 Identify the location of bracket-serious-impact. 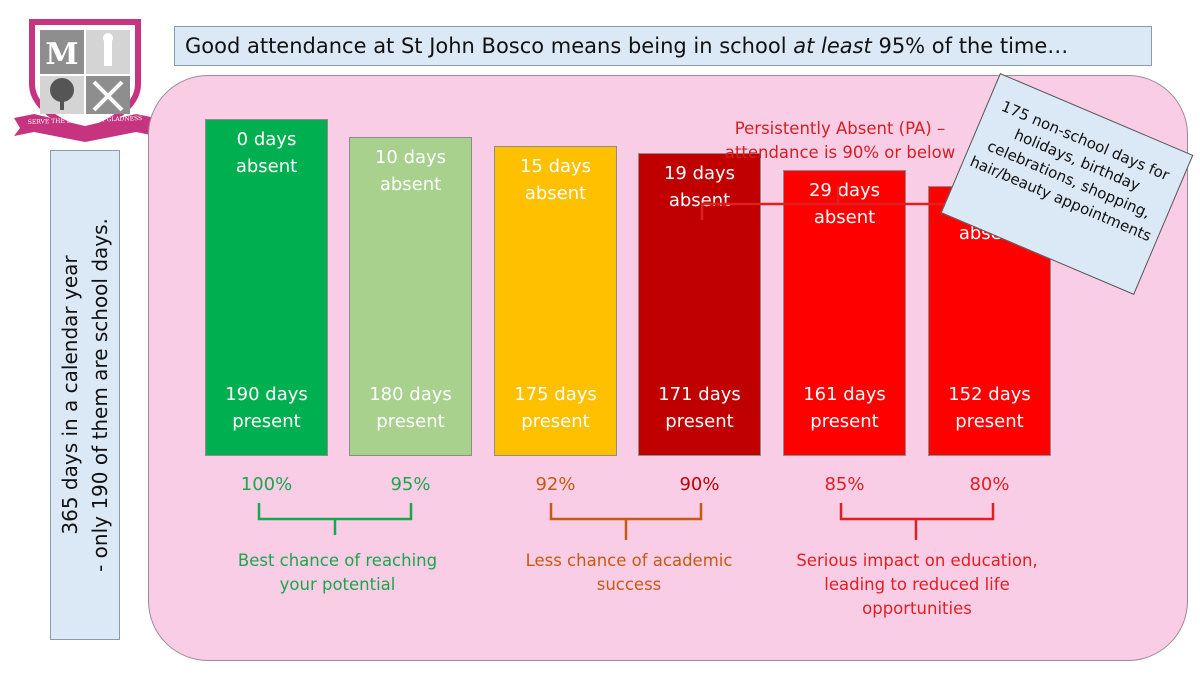
(917, 521).